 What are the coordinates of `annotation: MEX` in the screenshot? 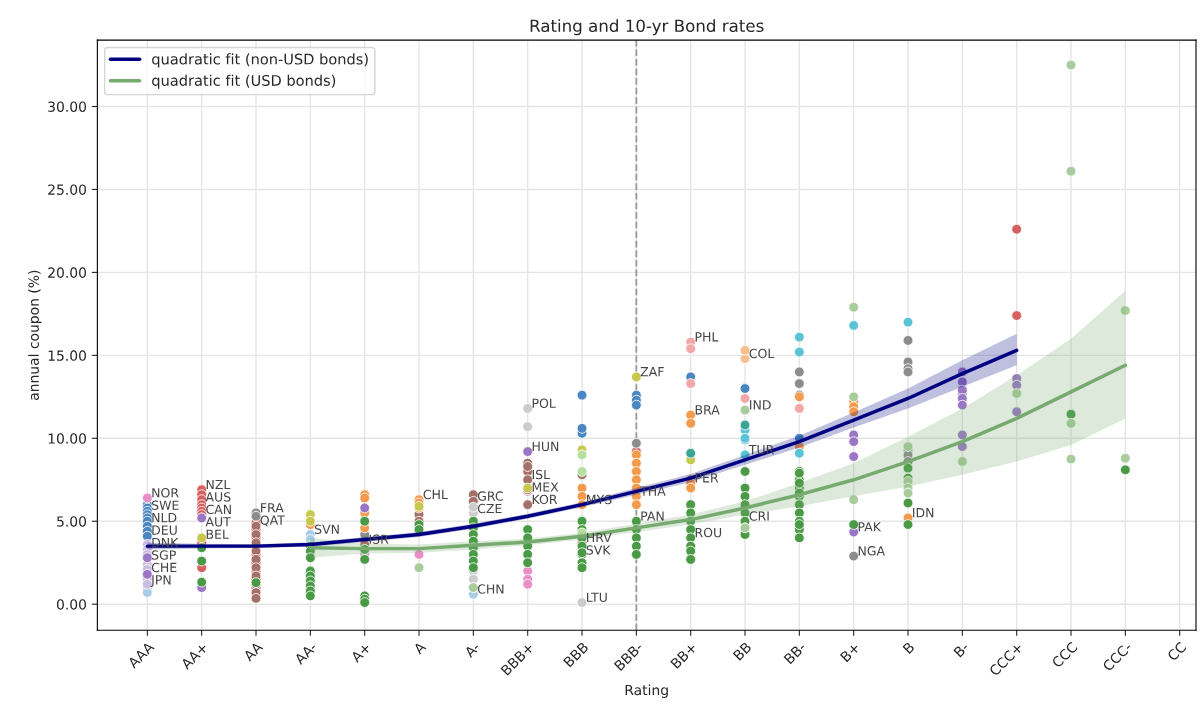 It's located at (545, 487).